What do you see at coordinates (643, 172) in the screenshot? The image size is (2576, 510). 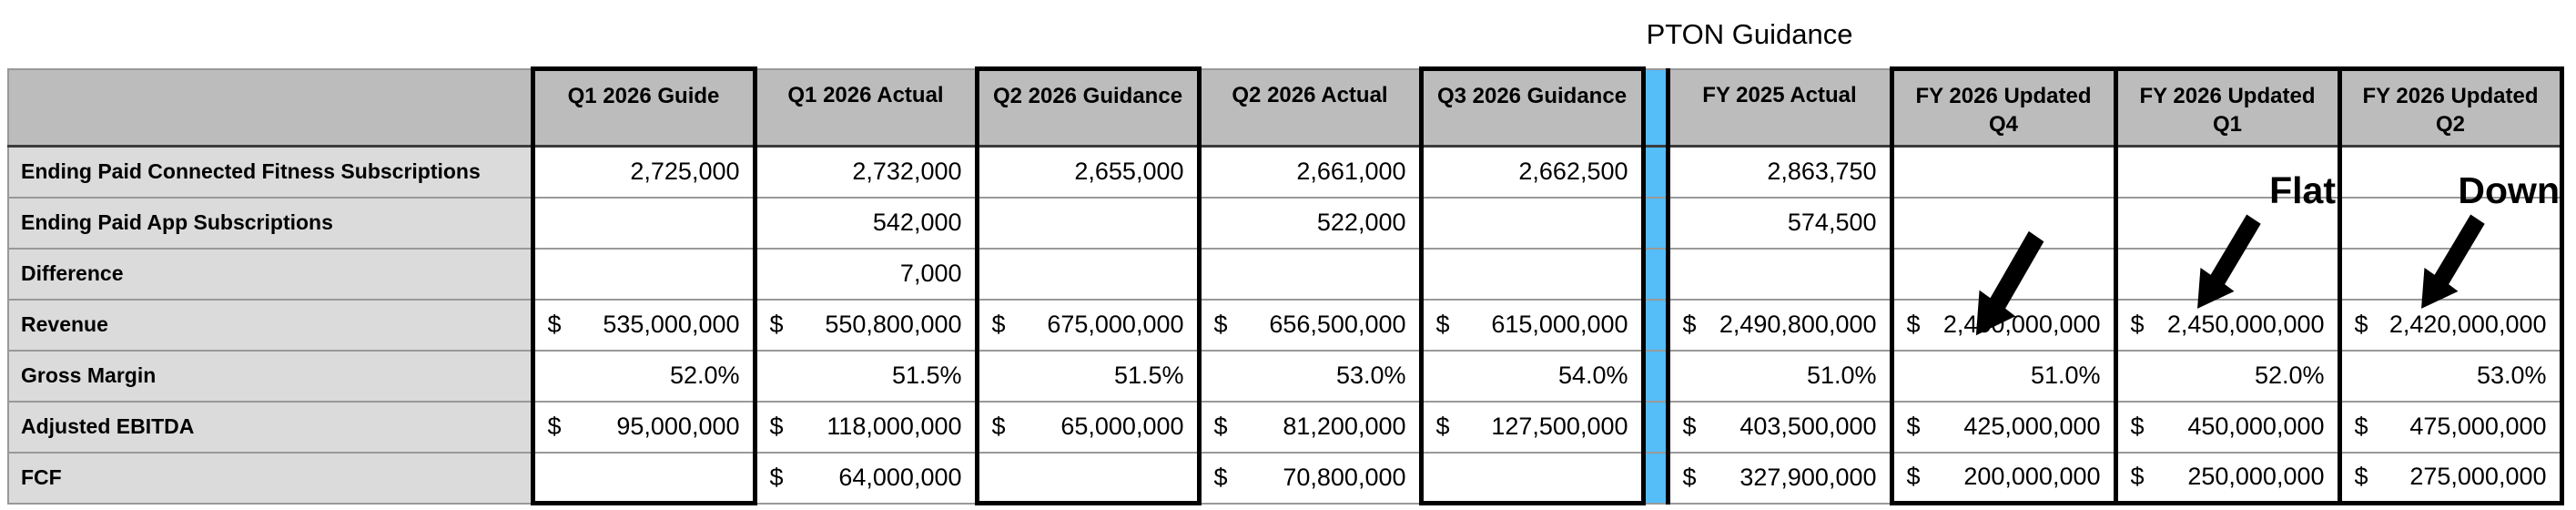 I see `data-cell-q1-2026-guide: 2,725,000` at bounding box center [643, 172].